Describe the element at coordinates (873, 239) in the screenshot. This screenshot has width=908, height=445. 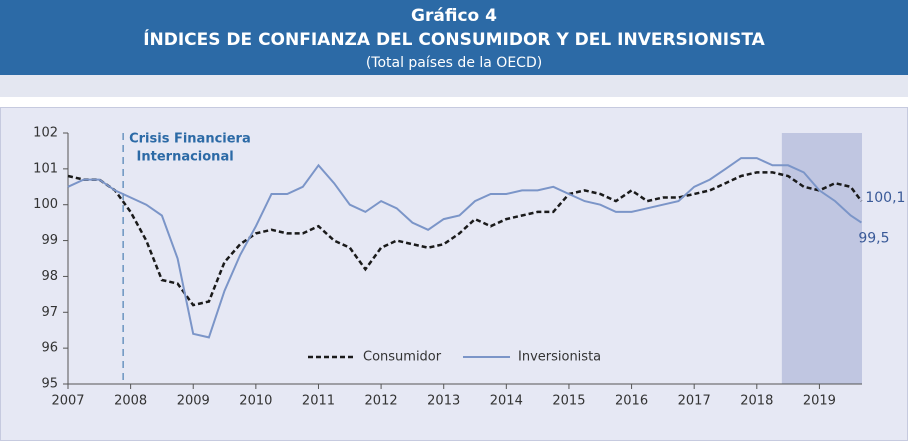
I see `end-label: 99,5` at that location.